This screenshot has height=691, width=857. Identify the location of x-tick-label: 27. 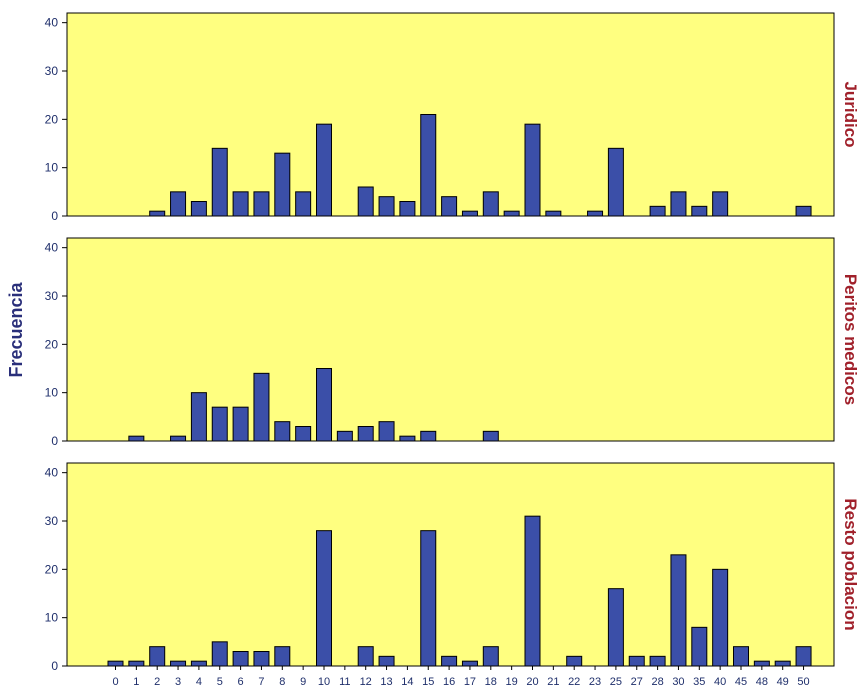
(637, 682).